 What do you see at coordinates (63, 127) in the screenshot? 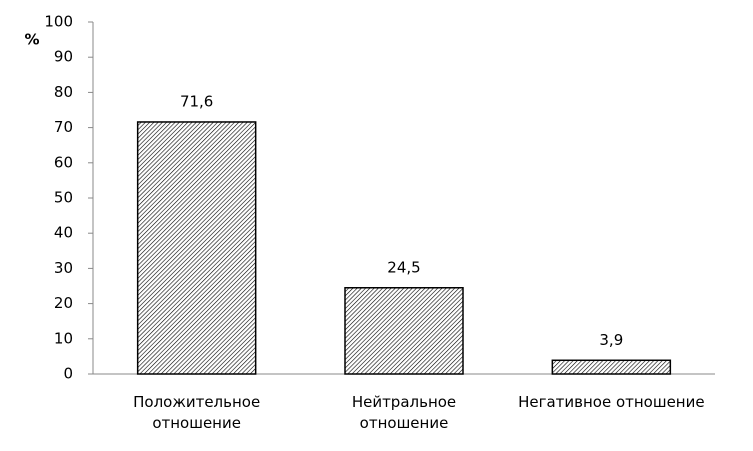
I see `y-tick-label: 70` at bounding box center [63, 127].